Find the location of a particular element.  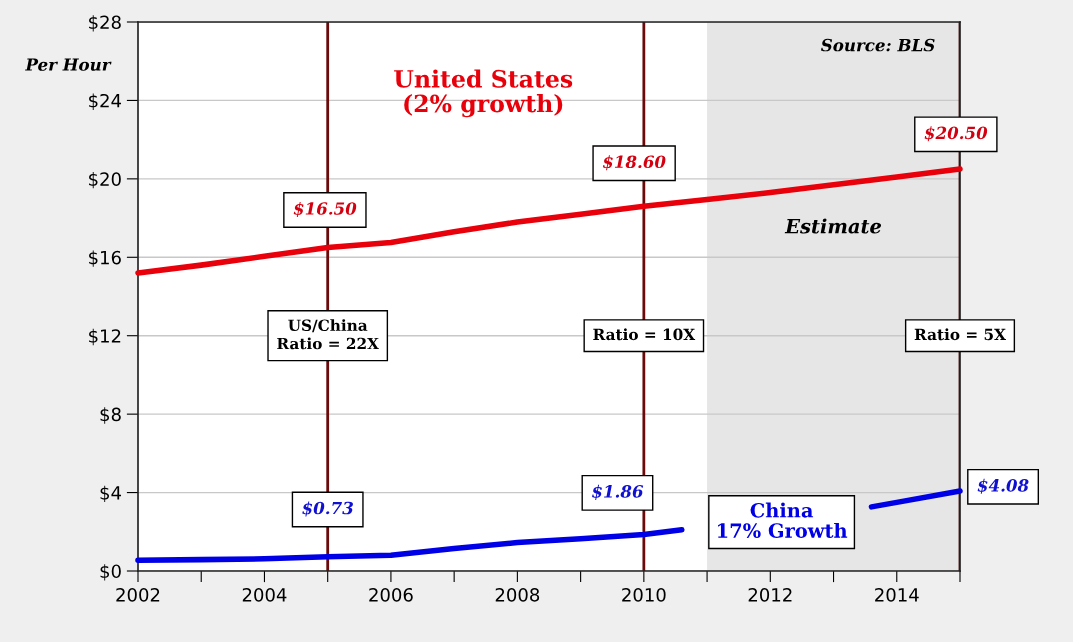

y-tick-label: $24 is located at coordinates (105, 101).